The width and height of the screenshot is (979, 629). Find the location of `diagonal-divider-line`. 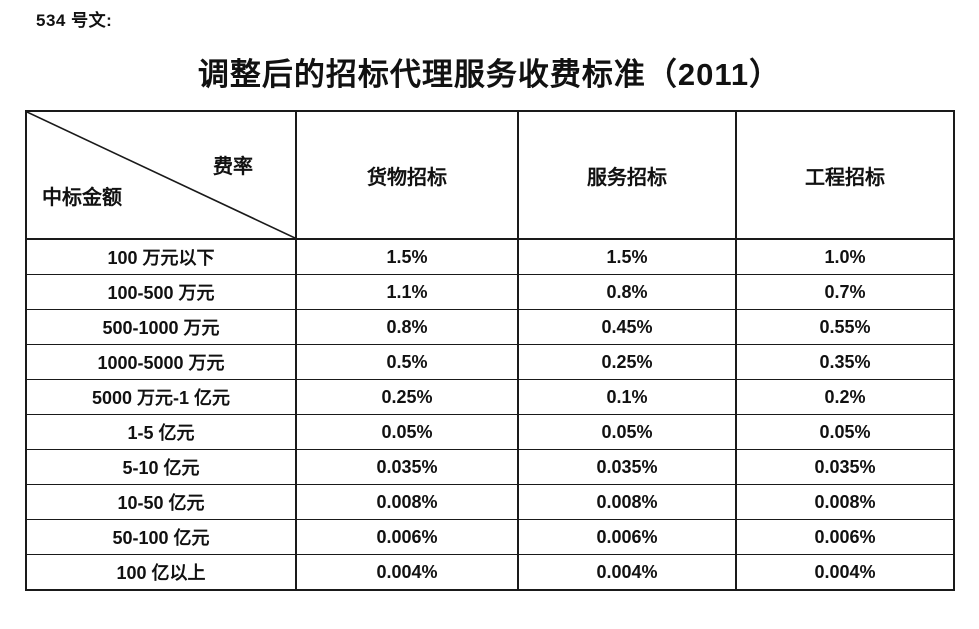

diagonal-divider-line is located at coordinates (161, 175).